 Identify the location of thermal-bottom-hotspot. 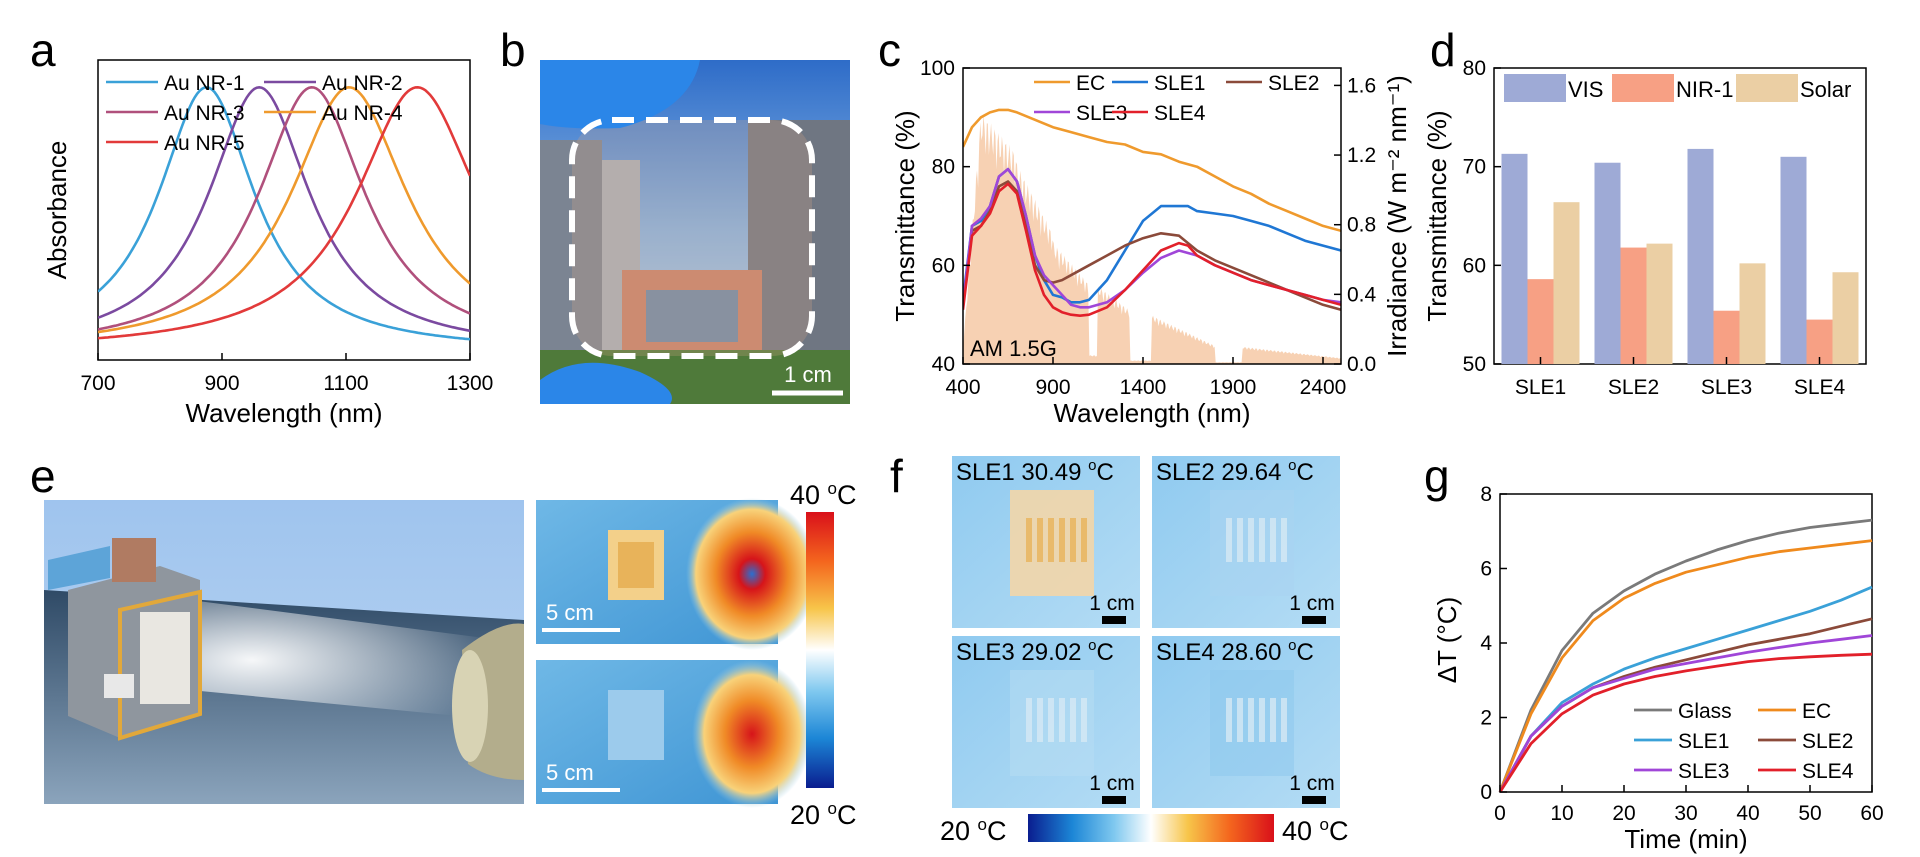
(752, 734).